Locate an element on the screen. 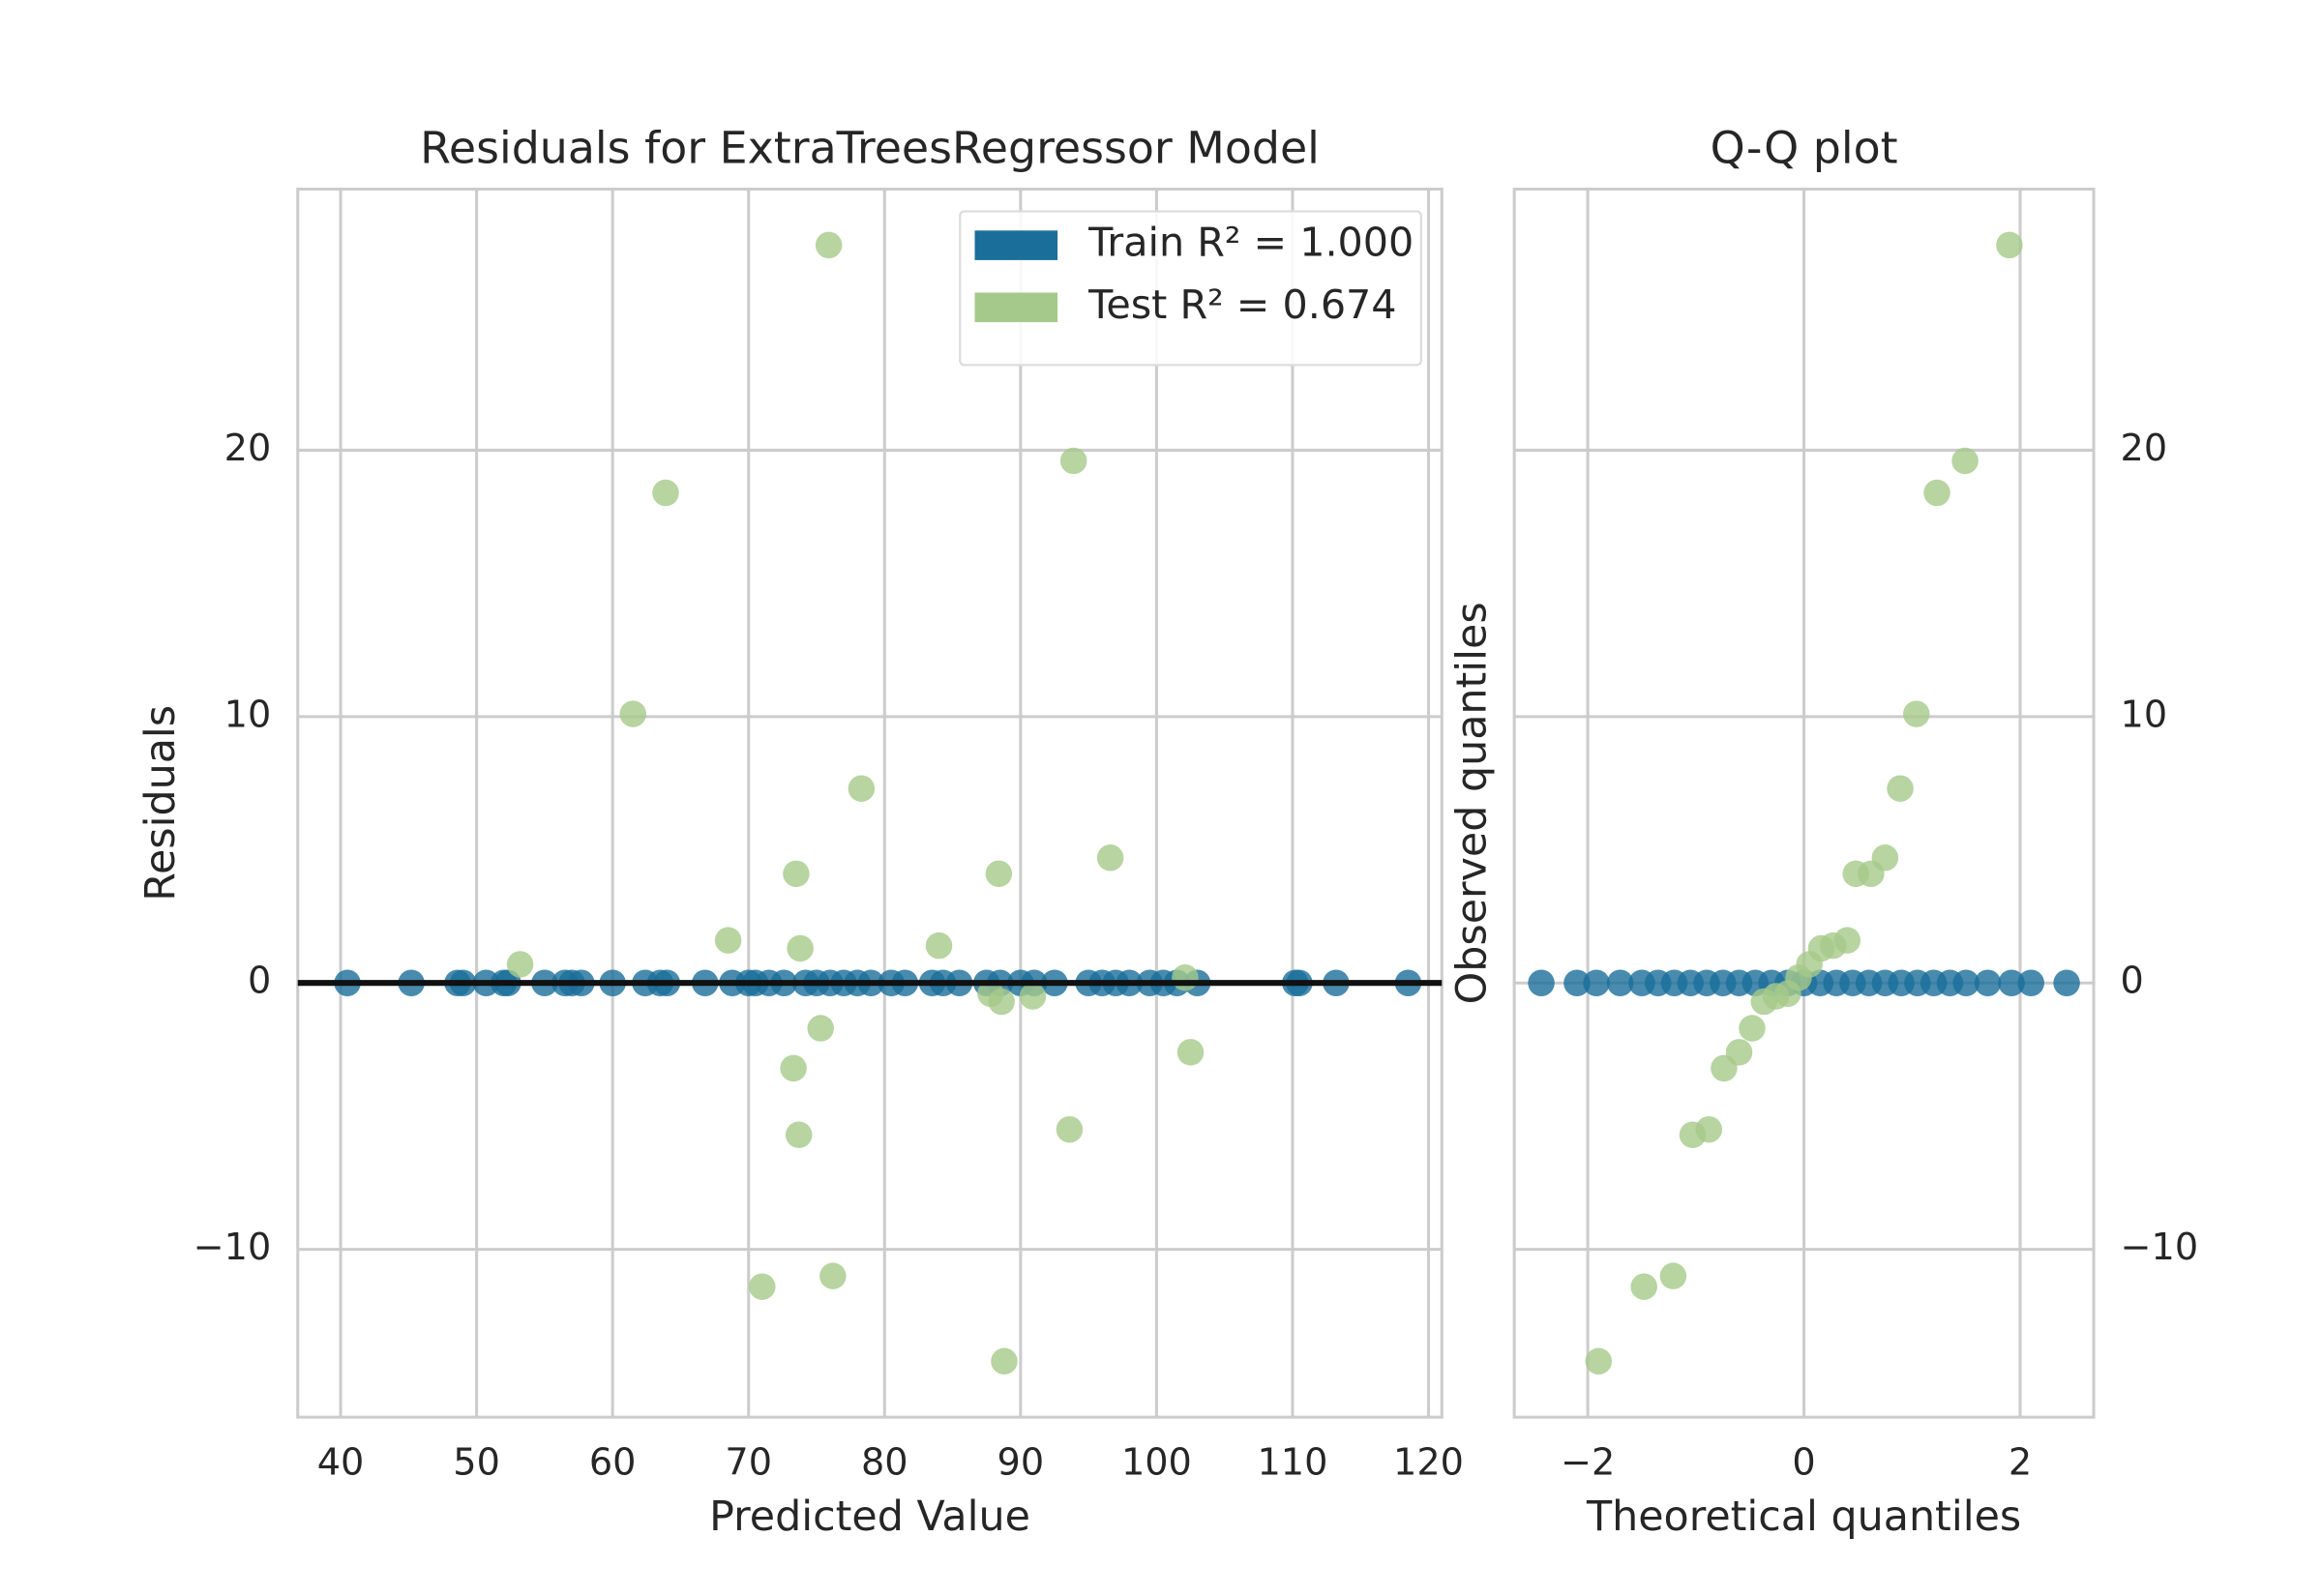 The height and width of the screenshot is (1596, 2322). x-tick-label: 2 is located at coordinates (2020, 1463).